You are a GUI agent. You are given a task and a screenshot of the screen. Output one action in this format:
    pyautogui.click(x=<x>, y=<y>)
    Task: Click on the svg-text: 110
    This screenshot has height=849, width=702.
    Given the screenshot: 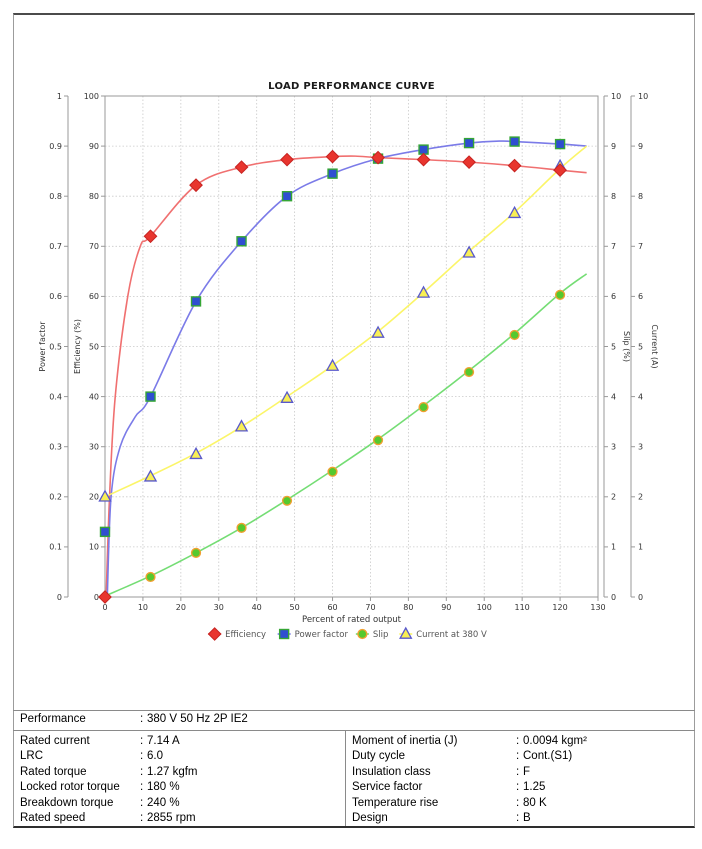 What is the action you would take?
    pyautogui.click(x=522, y=607)
    